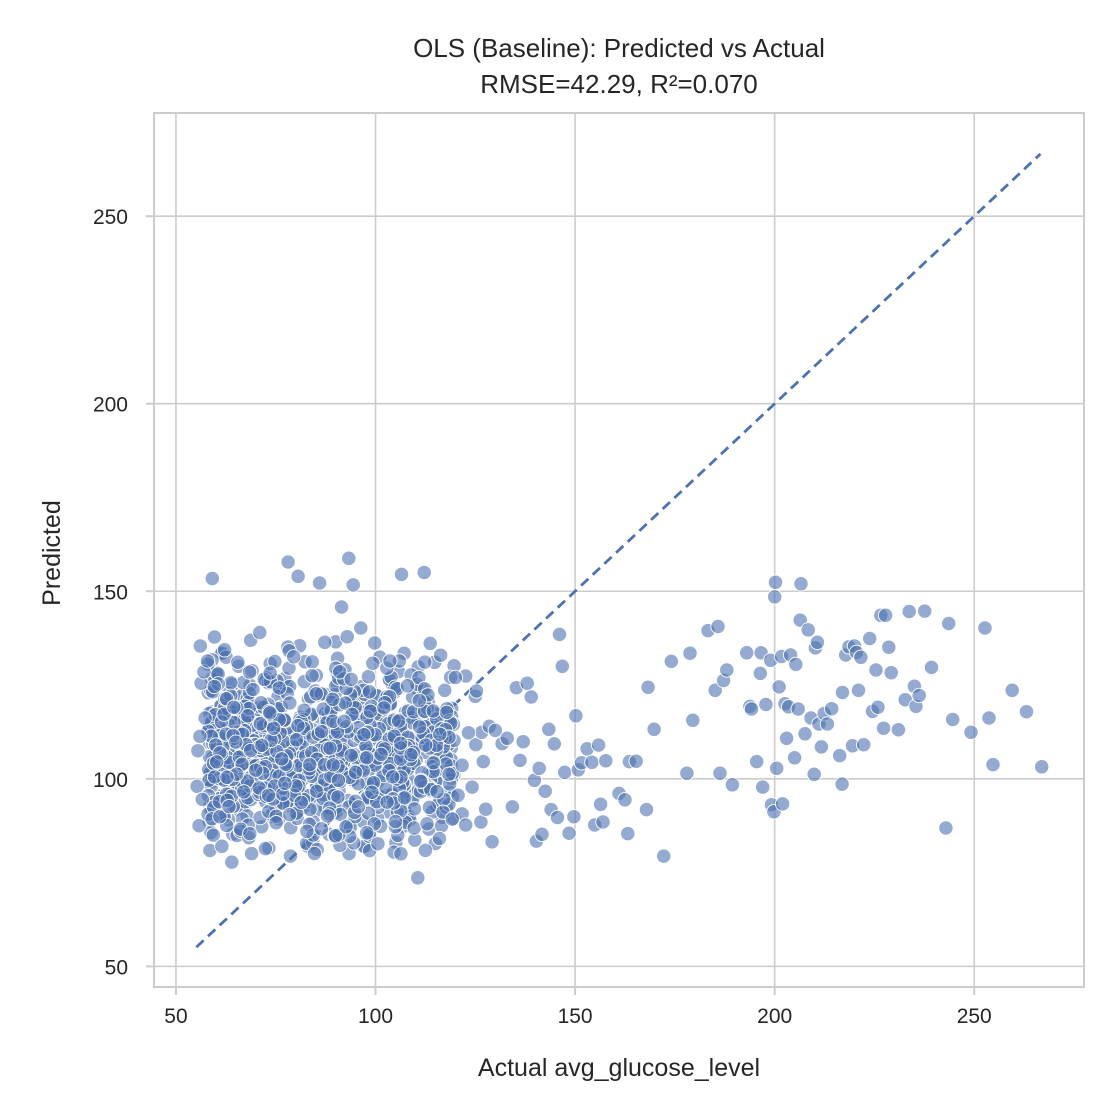 The width and height of the screenshot is (1120, 1120). Describe the element at coordinates (974, 1016) in the screenshot. I see `x-tick-label: 250` at that location.